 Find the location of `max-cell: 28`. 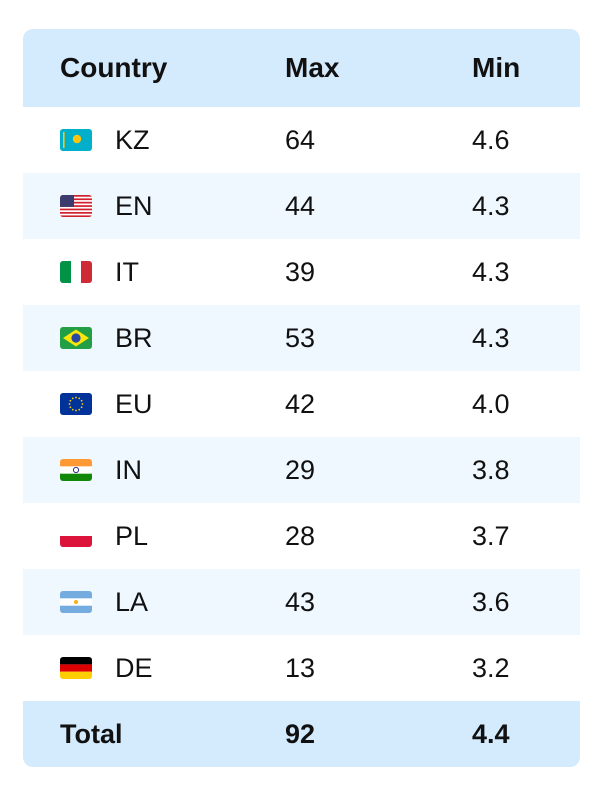

max-cell: 28 is located at coordinates (300, 535).